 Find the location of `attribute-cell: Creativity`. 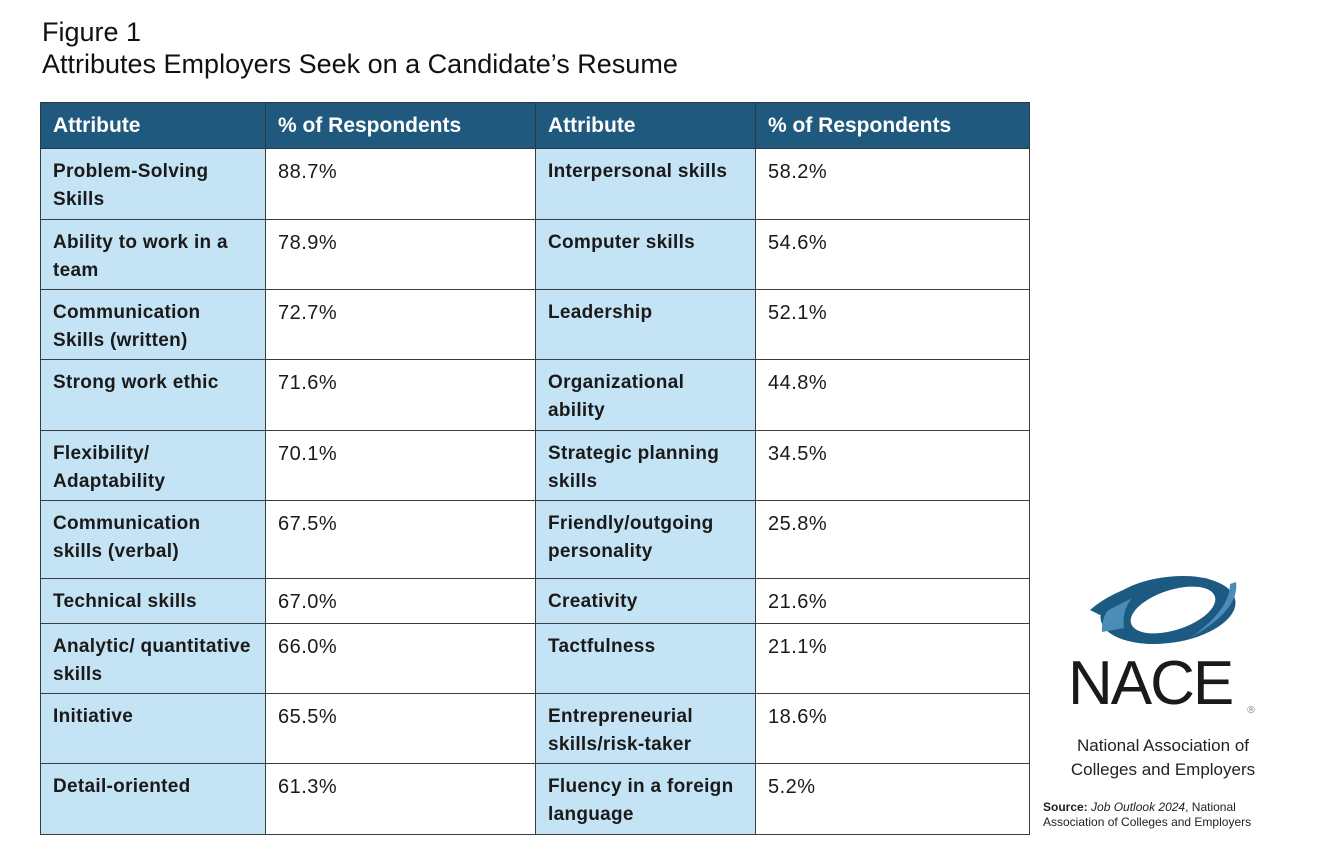

attribute-cell: Creativity is located at coordinates (645, 601).